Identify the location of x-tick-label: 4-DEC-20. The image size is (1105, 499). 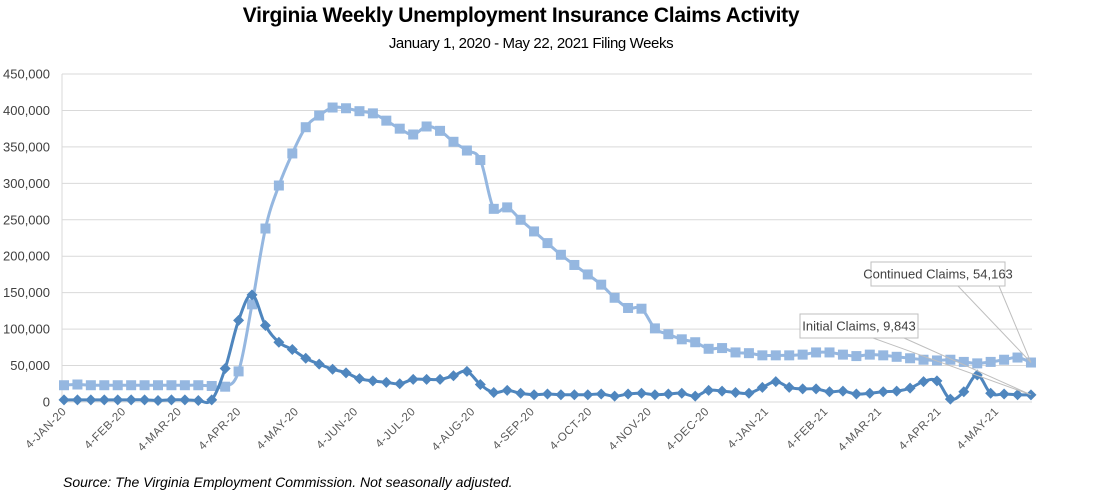
(687, 429).